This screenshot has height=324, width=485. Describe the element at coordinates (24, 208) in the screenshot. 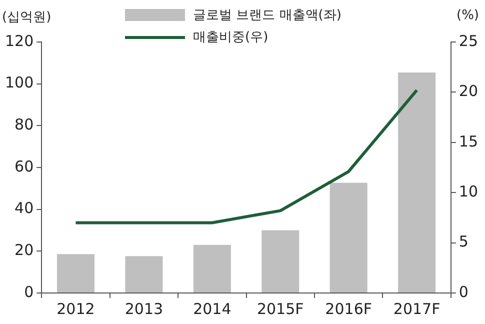

I see `y-tick-label: 40` at that location.